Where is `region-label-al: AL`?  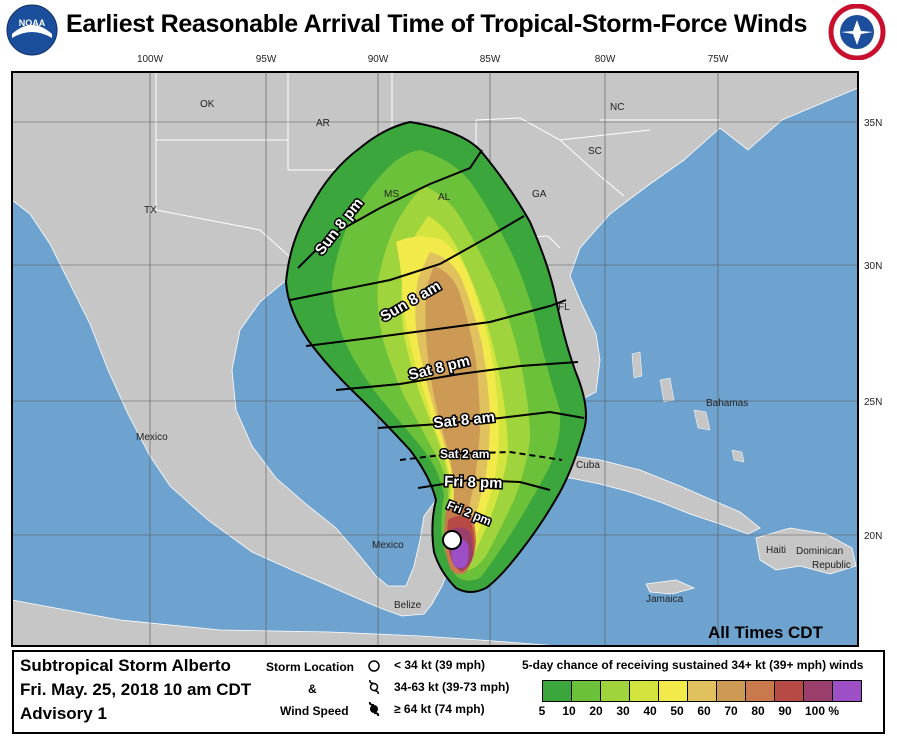
region-label-al: AL is located at coordinates (444, 197).